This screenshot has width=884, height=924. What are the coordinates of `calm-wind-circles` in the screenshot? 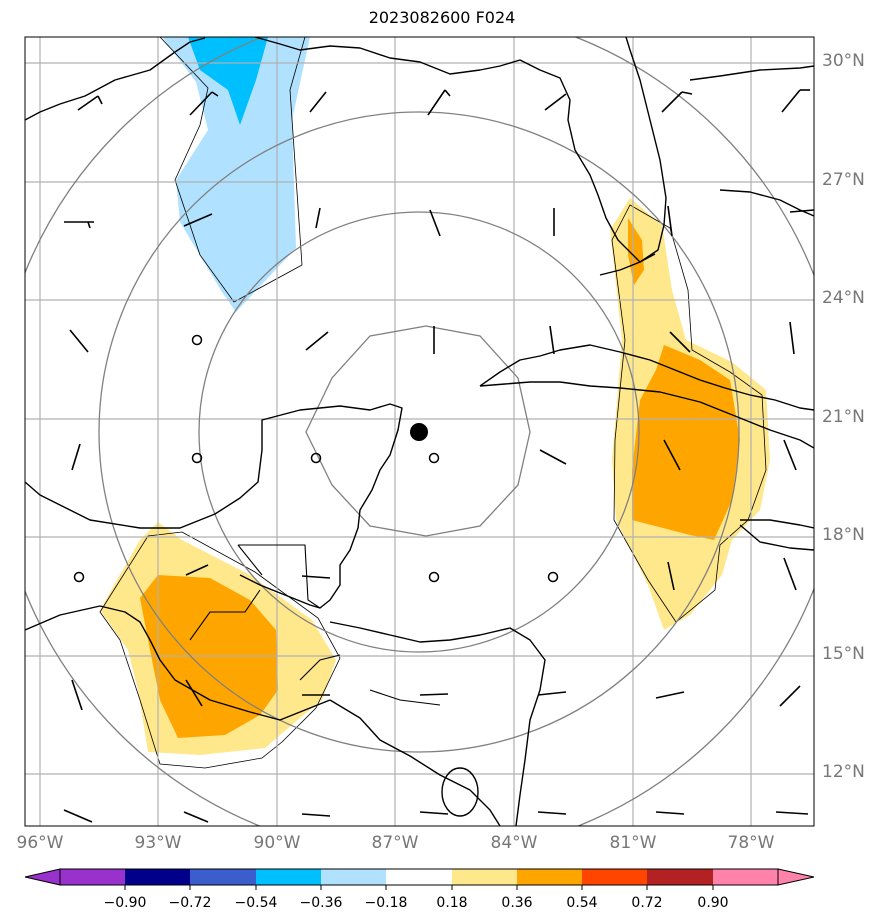 It's located at (316, 458).